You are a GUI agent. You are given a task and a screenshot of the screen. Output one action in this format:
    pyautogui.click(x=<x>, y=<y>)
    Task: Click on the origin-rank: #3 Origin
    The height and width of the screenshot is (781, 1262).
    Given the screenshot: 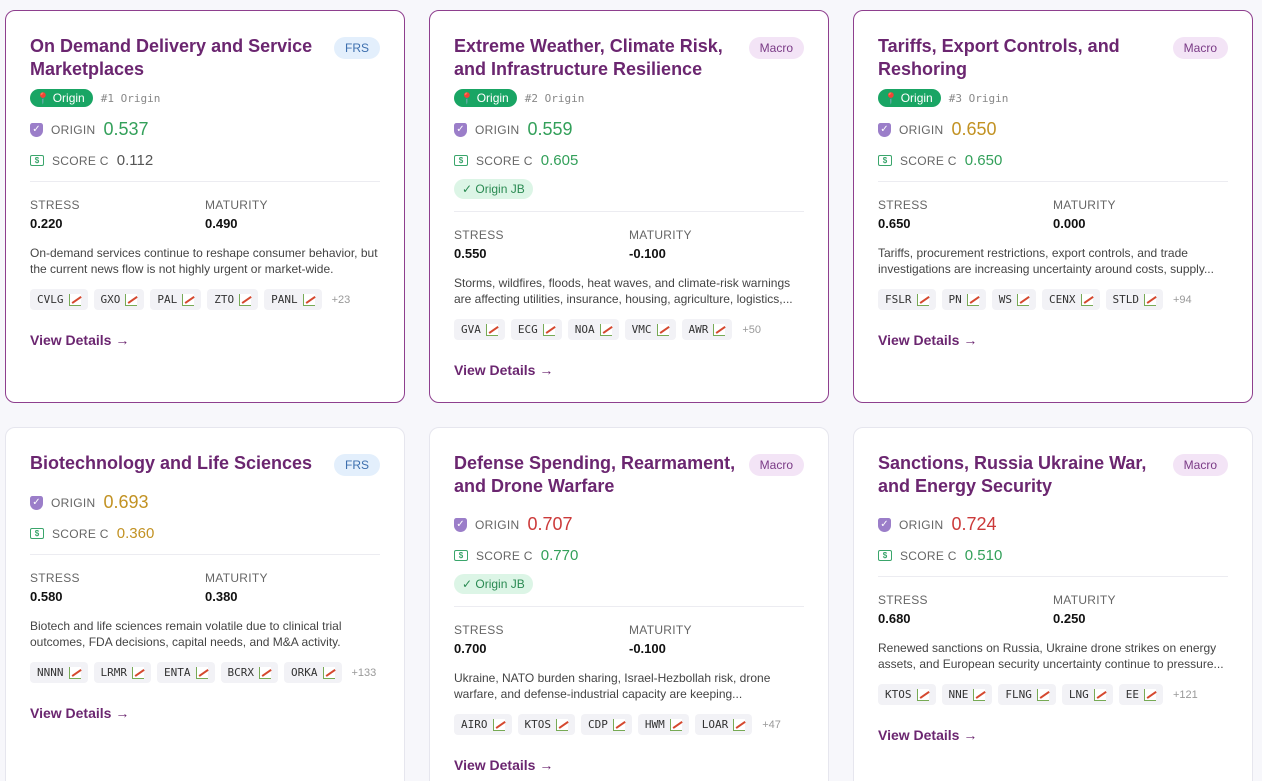 What is the action you would take?
    pyautogui.click(x=978, y=98)
    